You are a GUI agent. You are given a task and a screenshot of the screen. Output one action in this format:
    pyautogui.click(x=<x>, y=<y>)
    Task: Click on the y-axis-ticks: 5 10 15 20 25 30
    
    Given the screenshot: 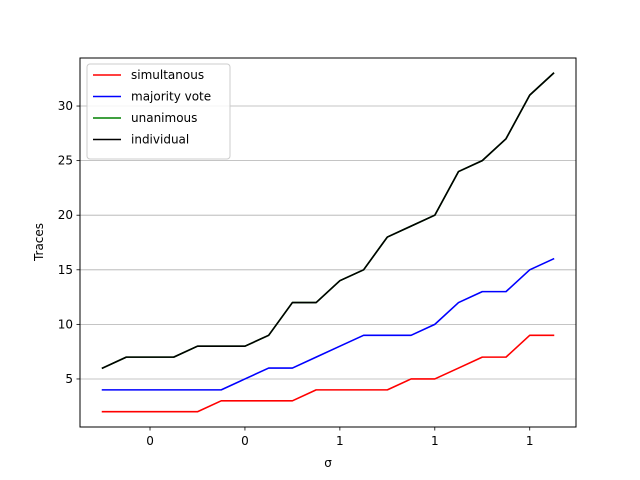 What is the action you would take?
    pyautogui.click(x=69, y=242)
    